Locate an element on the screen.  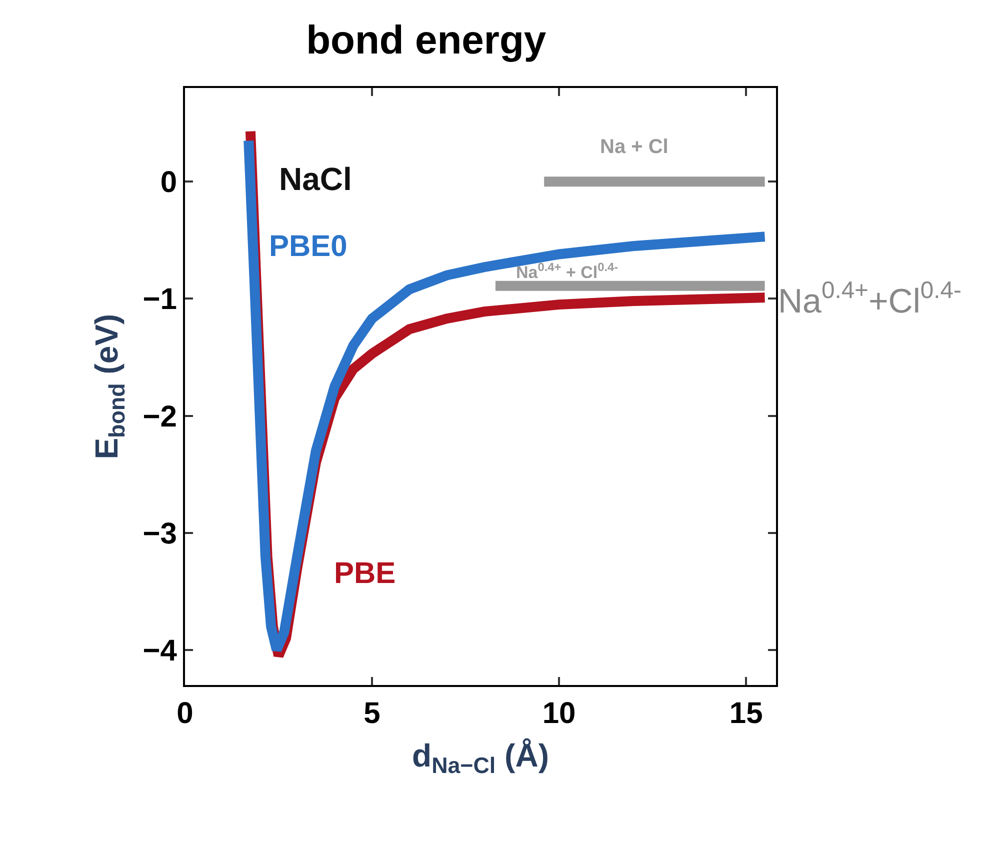
y-tick-label: −4 is located at coordinates (160, 651).